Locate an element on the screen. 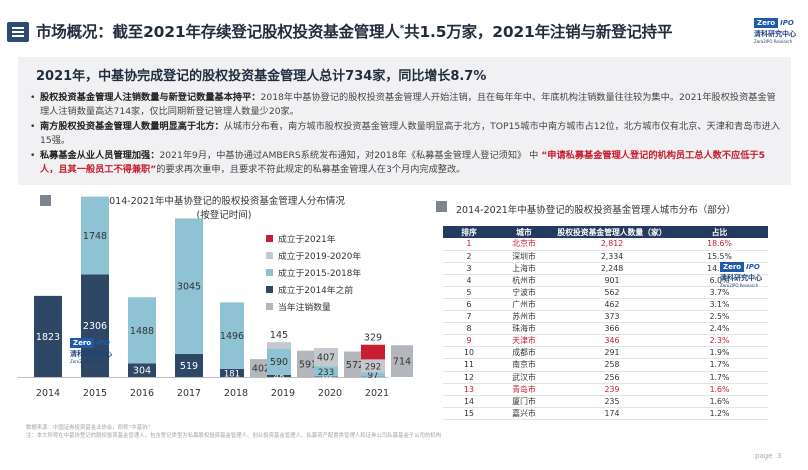  cell-share: 1.7% is located at coordinates (719, 365).